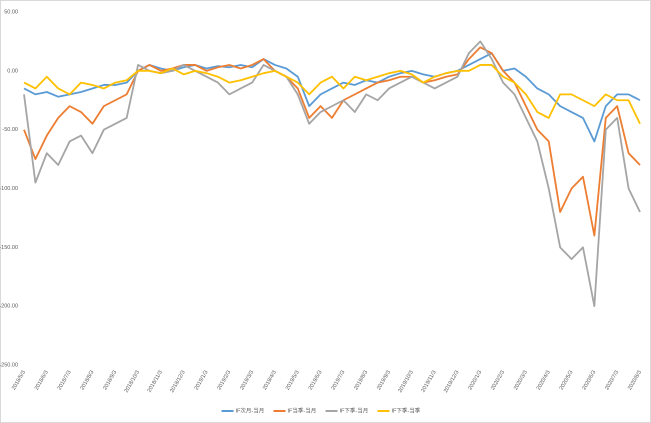 The width and height of the screenshot is (651, 423). I want to click on legend-label: IF下季-当季, so click(406, 410).